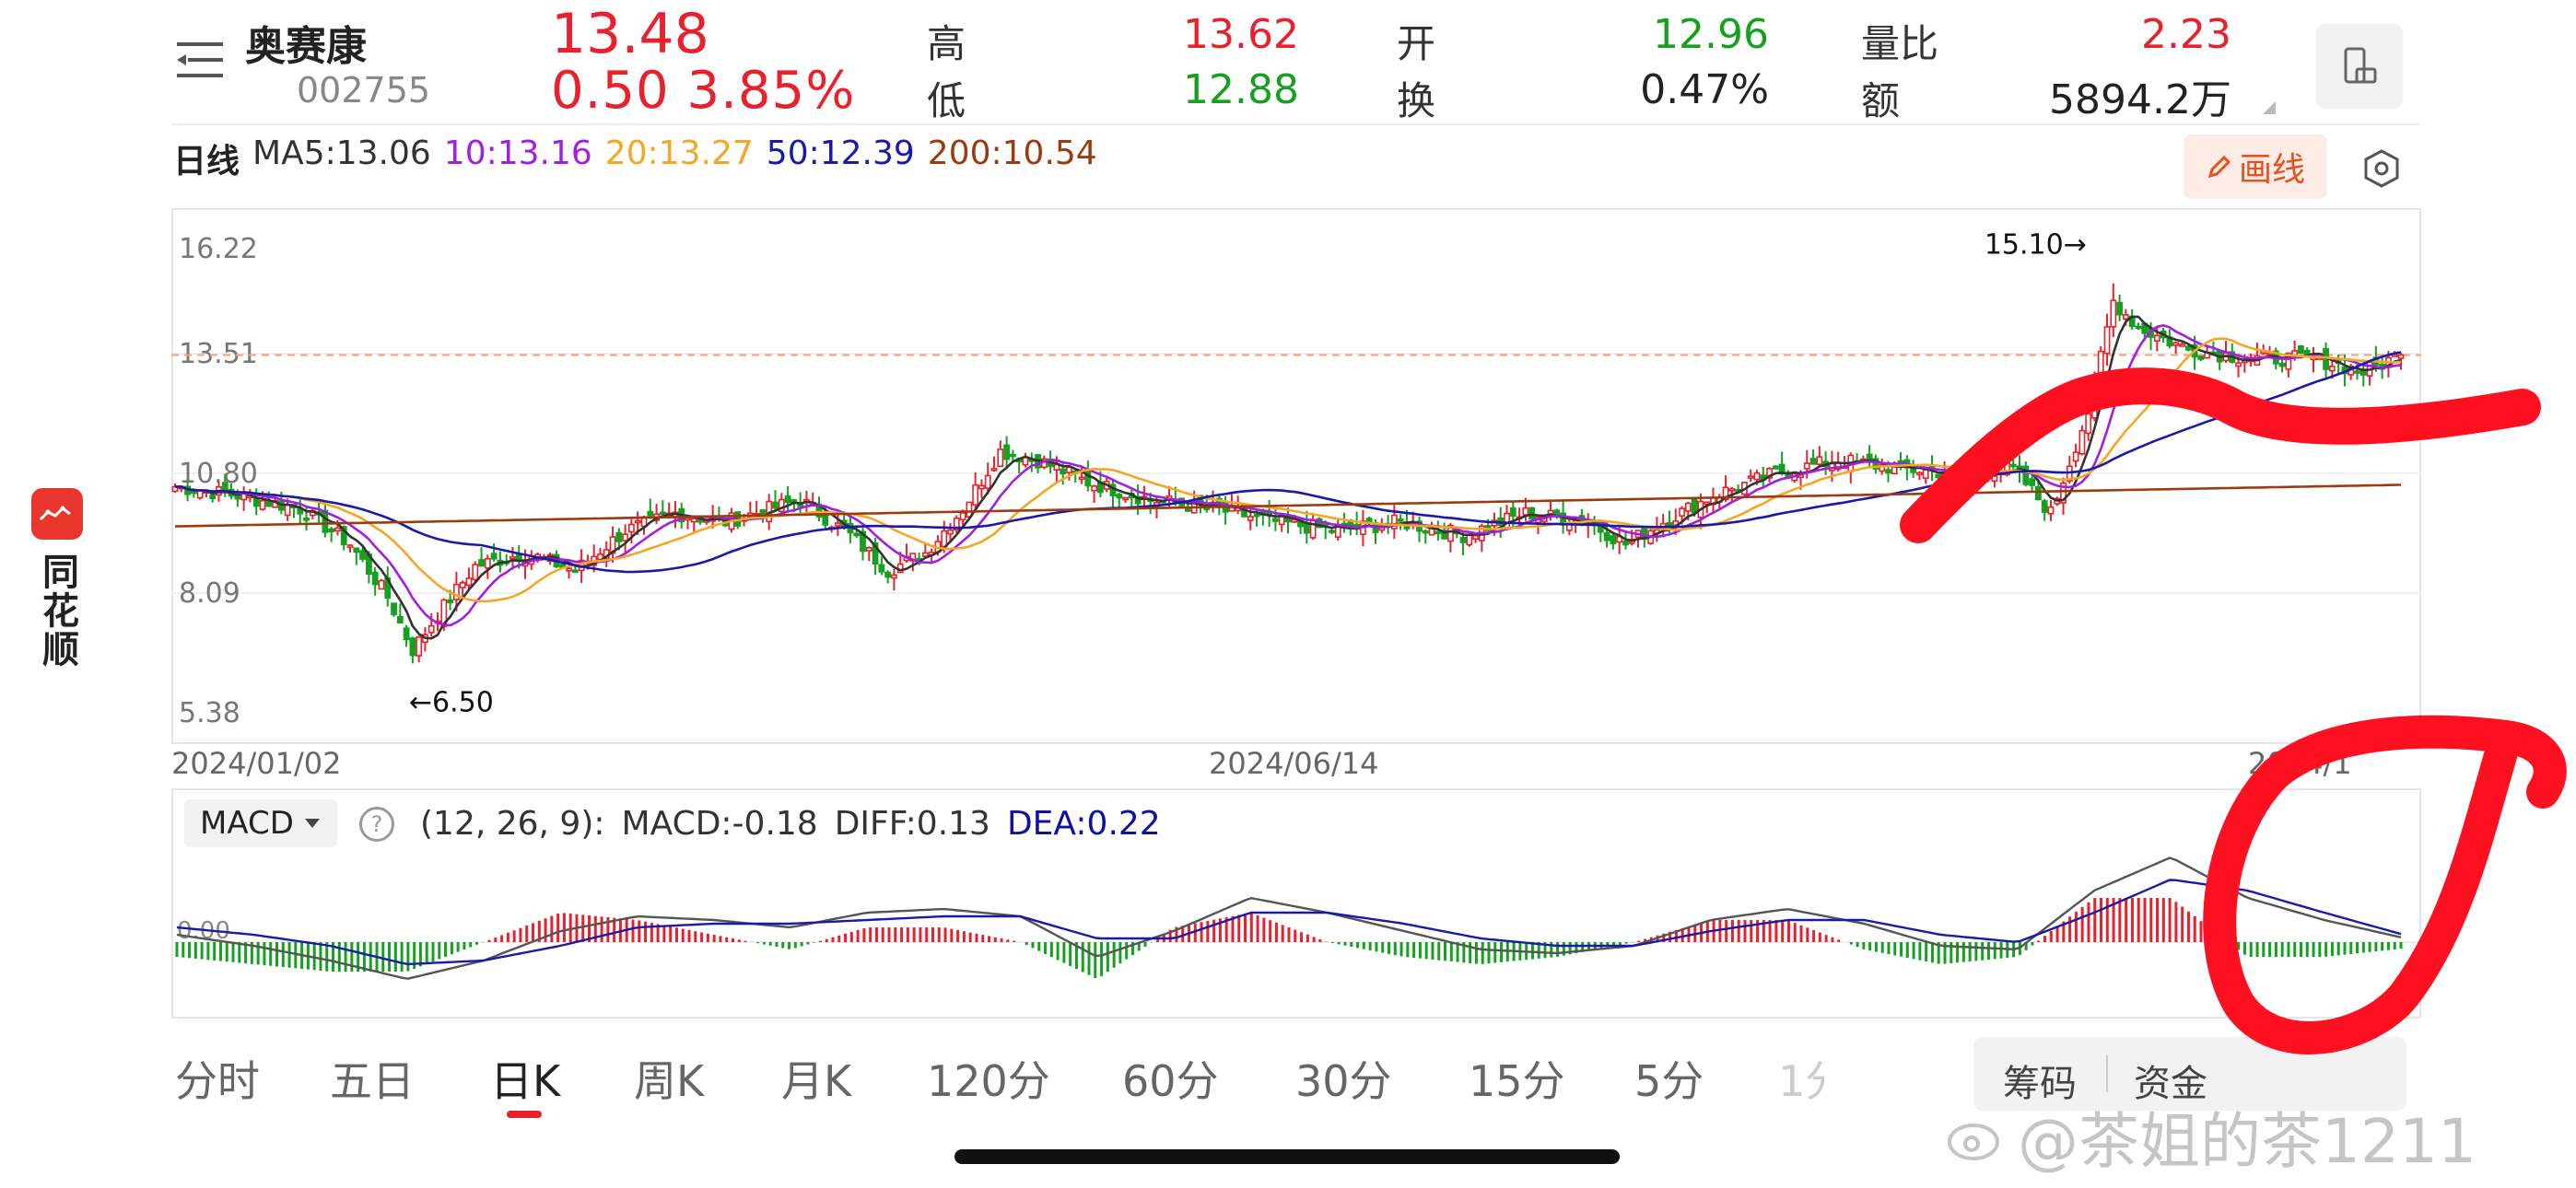  I want to click on tab-120min: 120分, so click(989, 1081).